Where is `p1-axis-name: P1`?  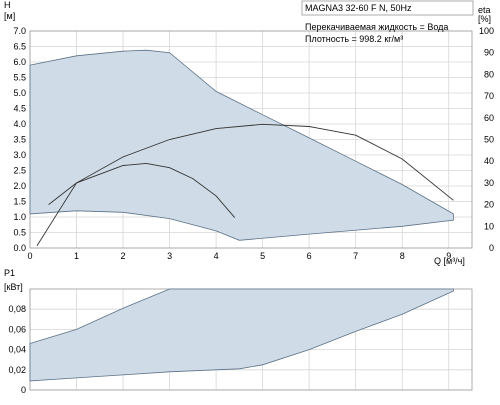 p1-axis-name: P1 is located at coordinates (9, 273).